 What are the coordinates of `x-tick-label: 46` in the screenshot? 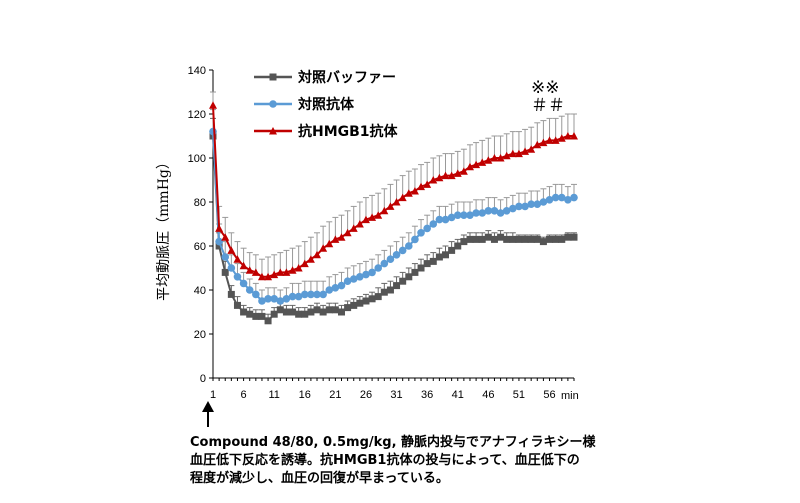 It's located at (488, 395).